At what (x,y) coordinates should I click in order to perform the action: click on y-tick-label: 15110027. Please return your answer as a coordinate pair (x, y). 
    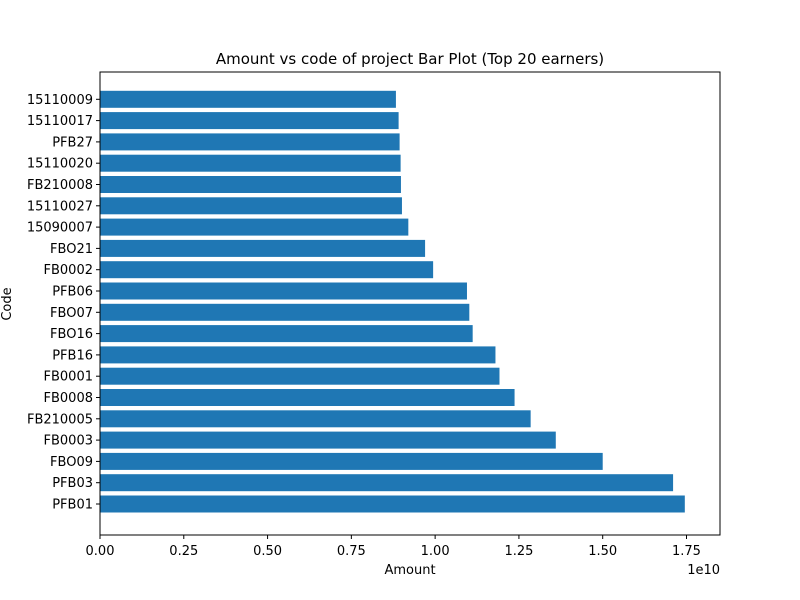
    Looking at the image, I should click on (60, 206).